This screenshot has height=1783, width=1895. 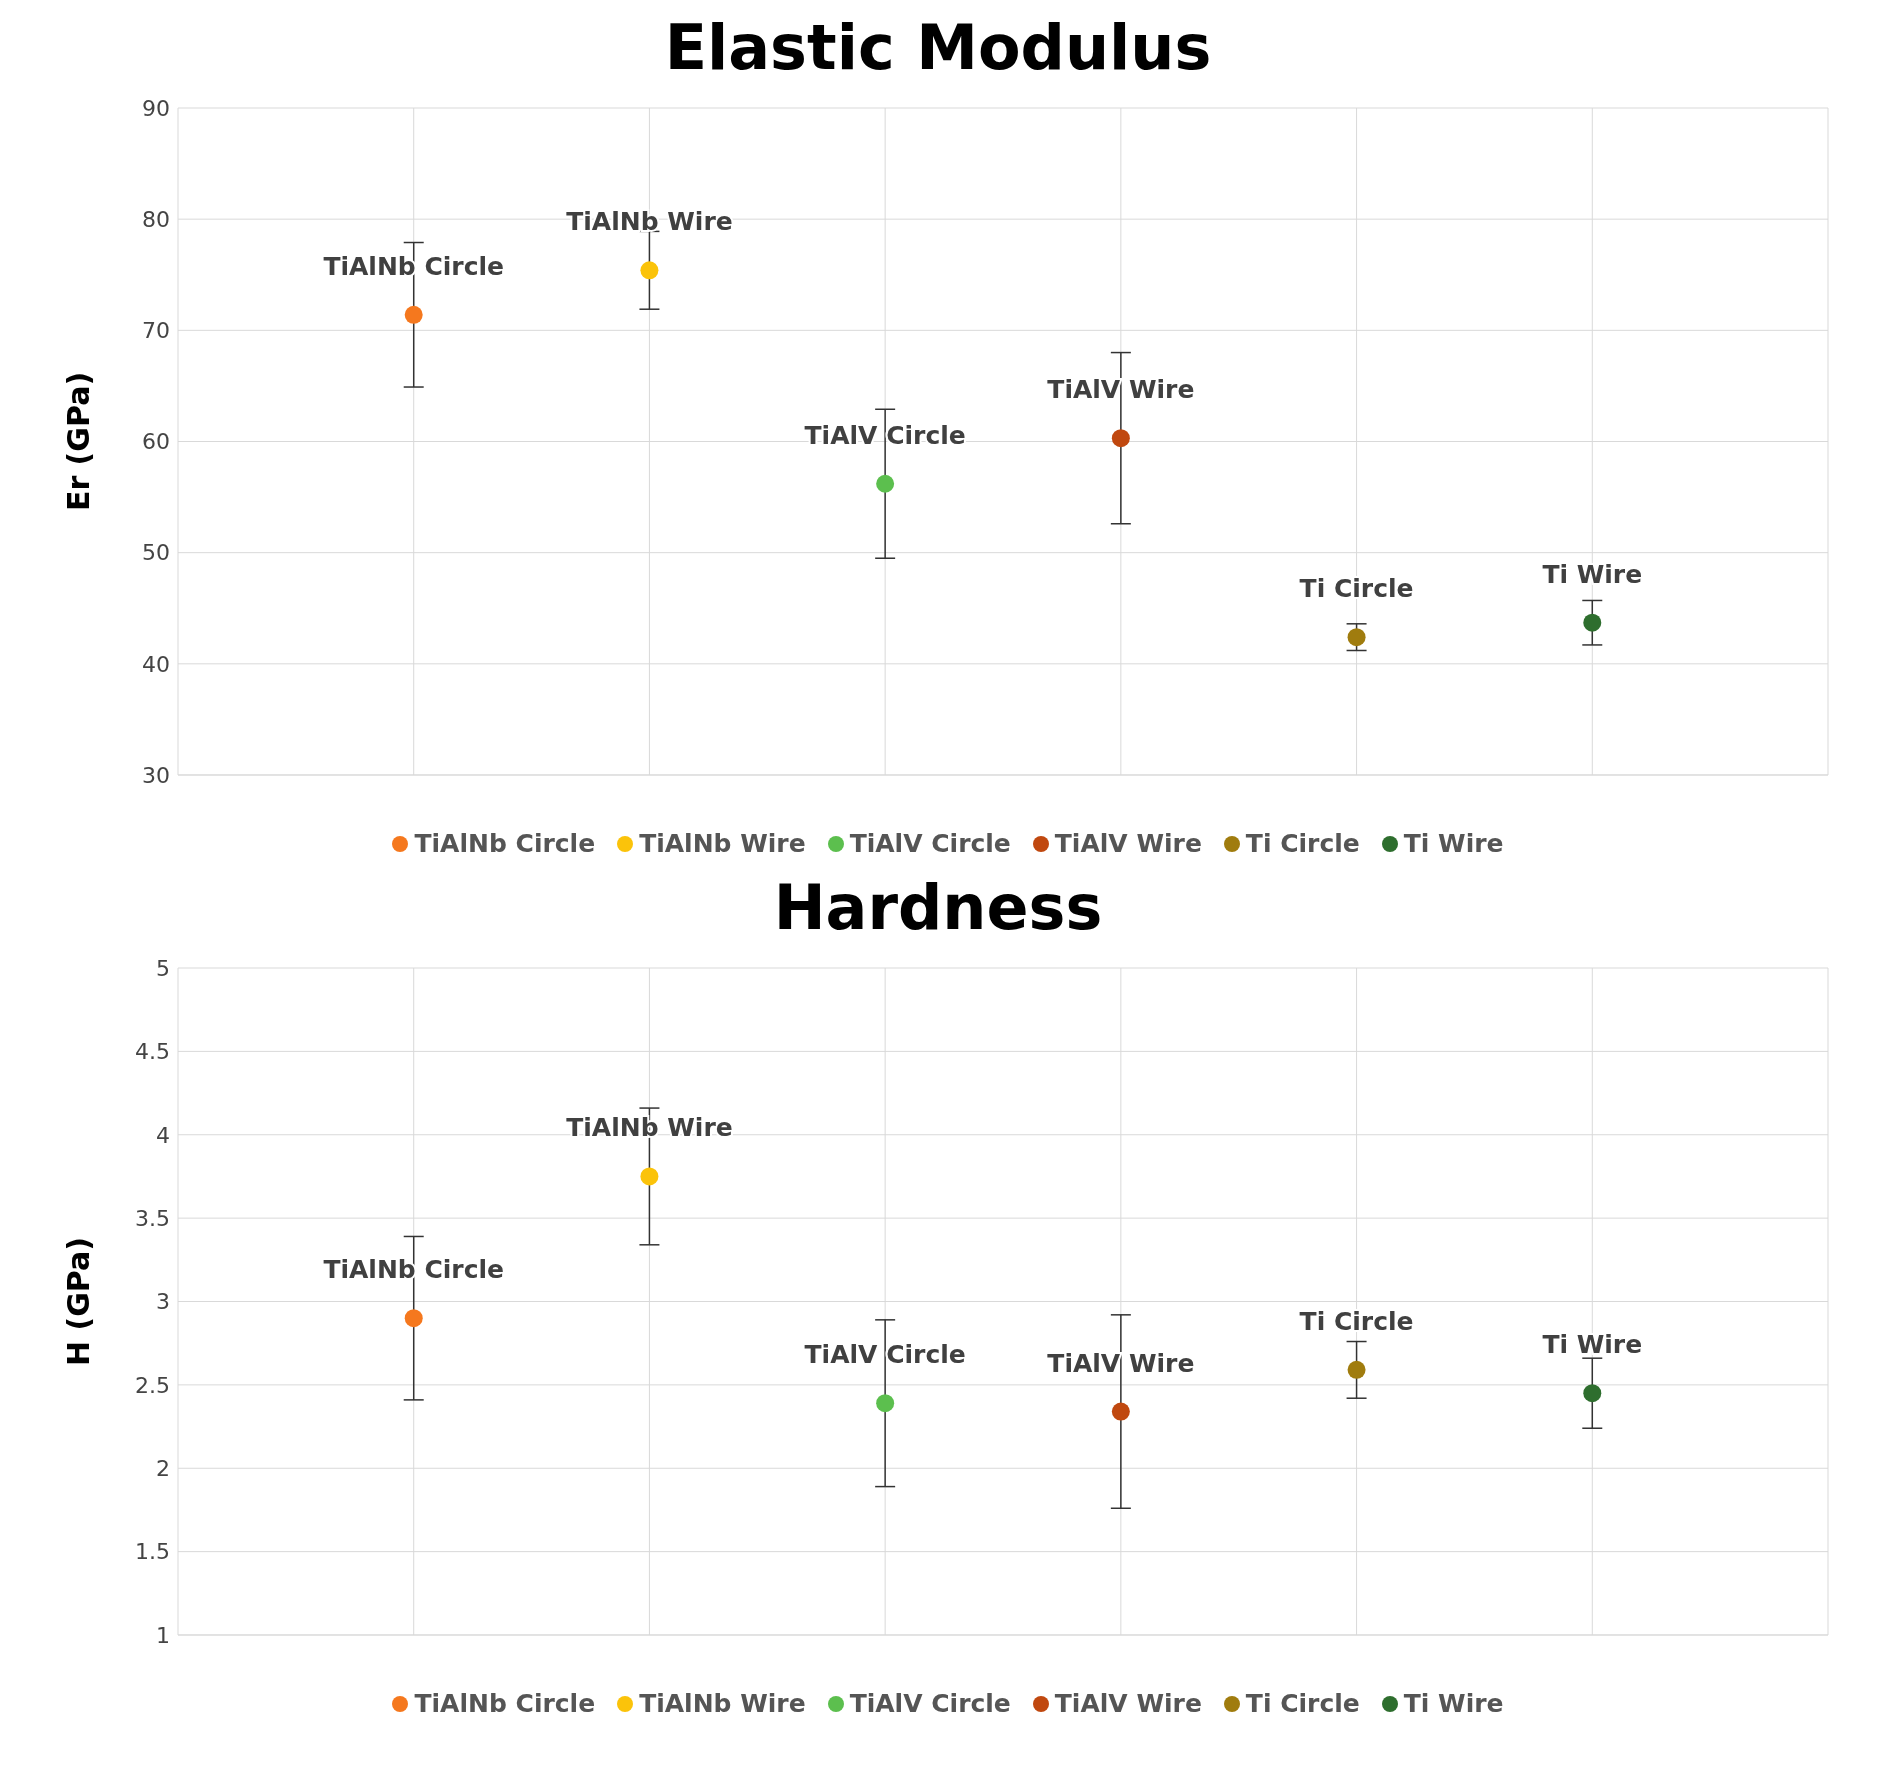 I want to click on y-tick-label: 4, so click(x=163, y=1135).